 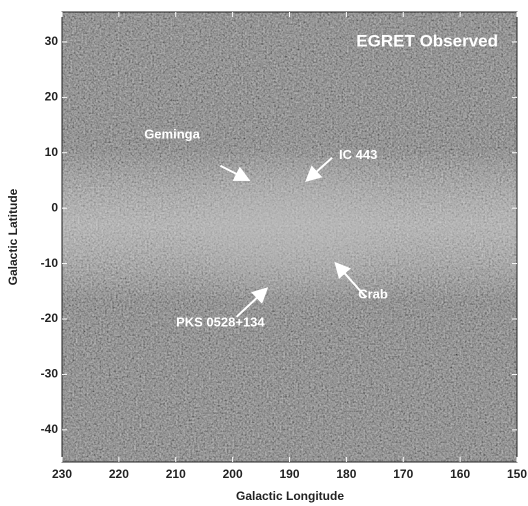 What do you see at coordinates (358, 154) in the screenshot?
I see `annotation-label: IC 443` at bounding box center [358, 154].